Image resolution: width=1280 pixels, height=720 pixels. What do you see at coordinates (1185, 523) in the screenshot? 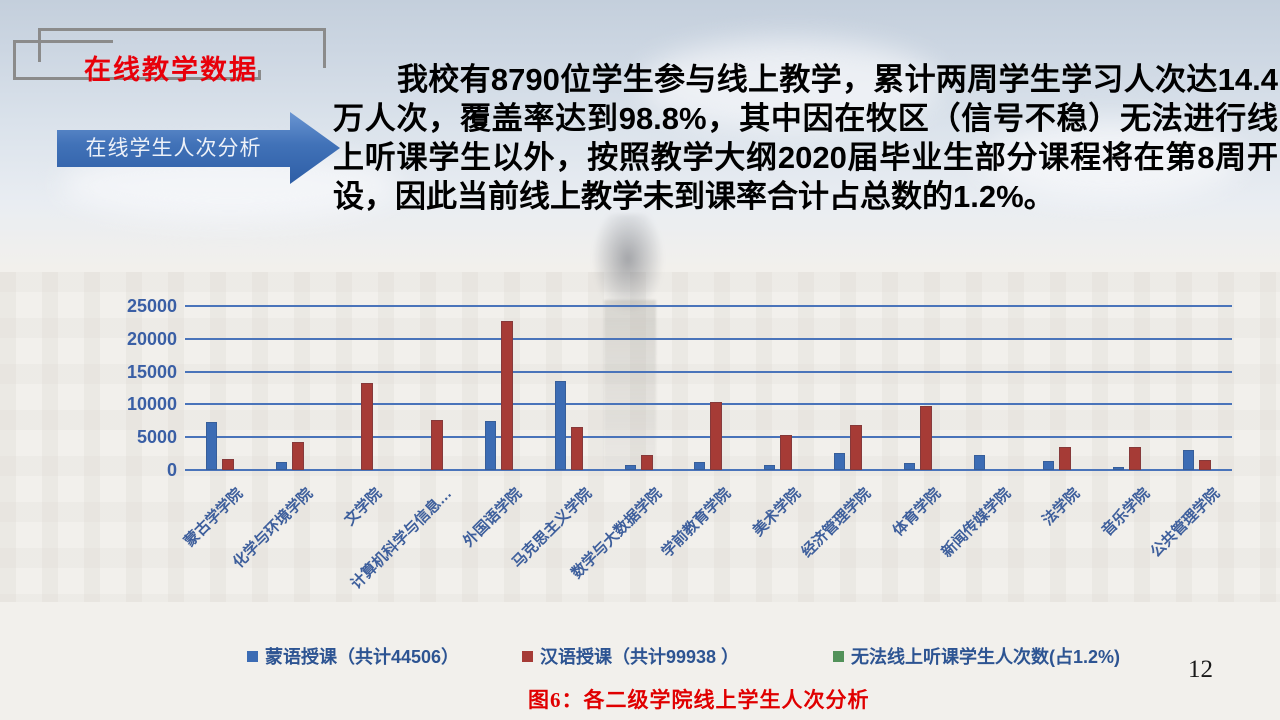
I see `x-axis-category-label: 公共管理学院` at bounding box center [1185, 523].